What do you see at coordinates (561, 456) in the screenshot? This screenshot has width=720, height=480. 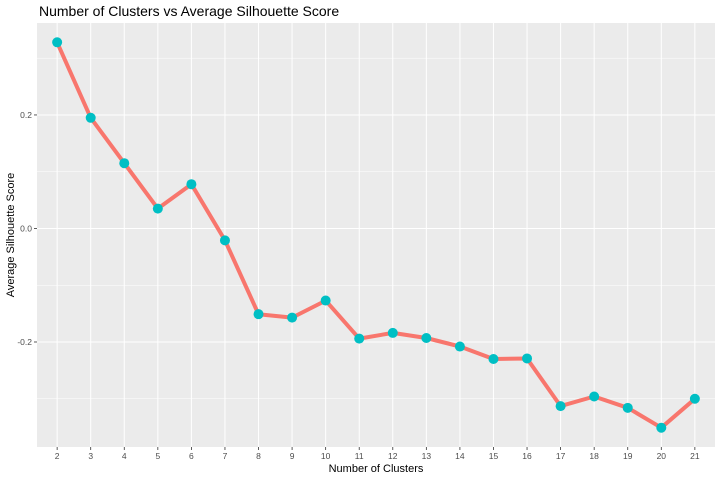 I see `x-tick-label: 17` at bounding box center [561, 456].